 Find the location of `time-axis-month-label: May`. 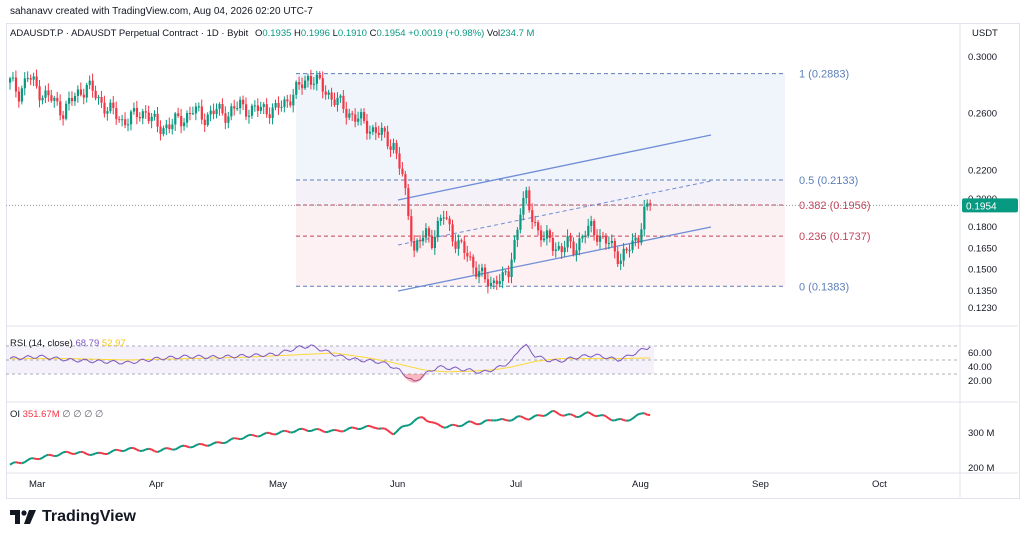

time-axis-month-label: May is located at coordinates (278, 484).